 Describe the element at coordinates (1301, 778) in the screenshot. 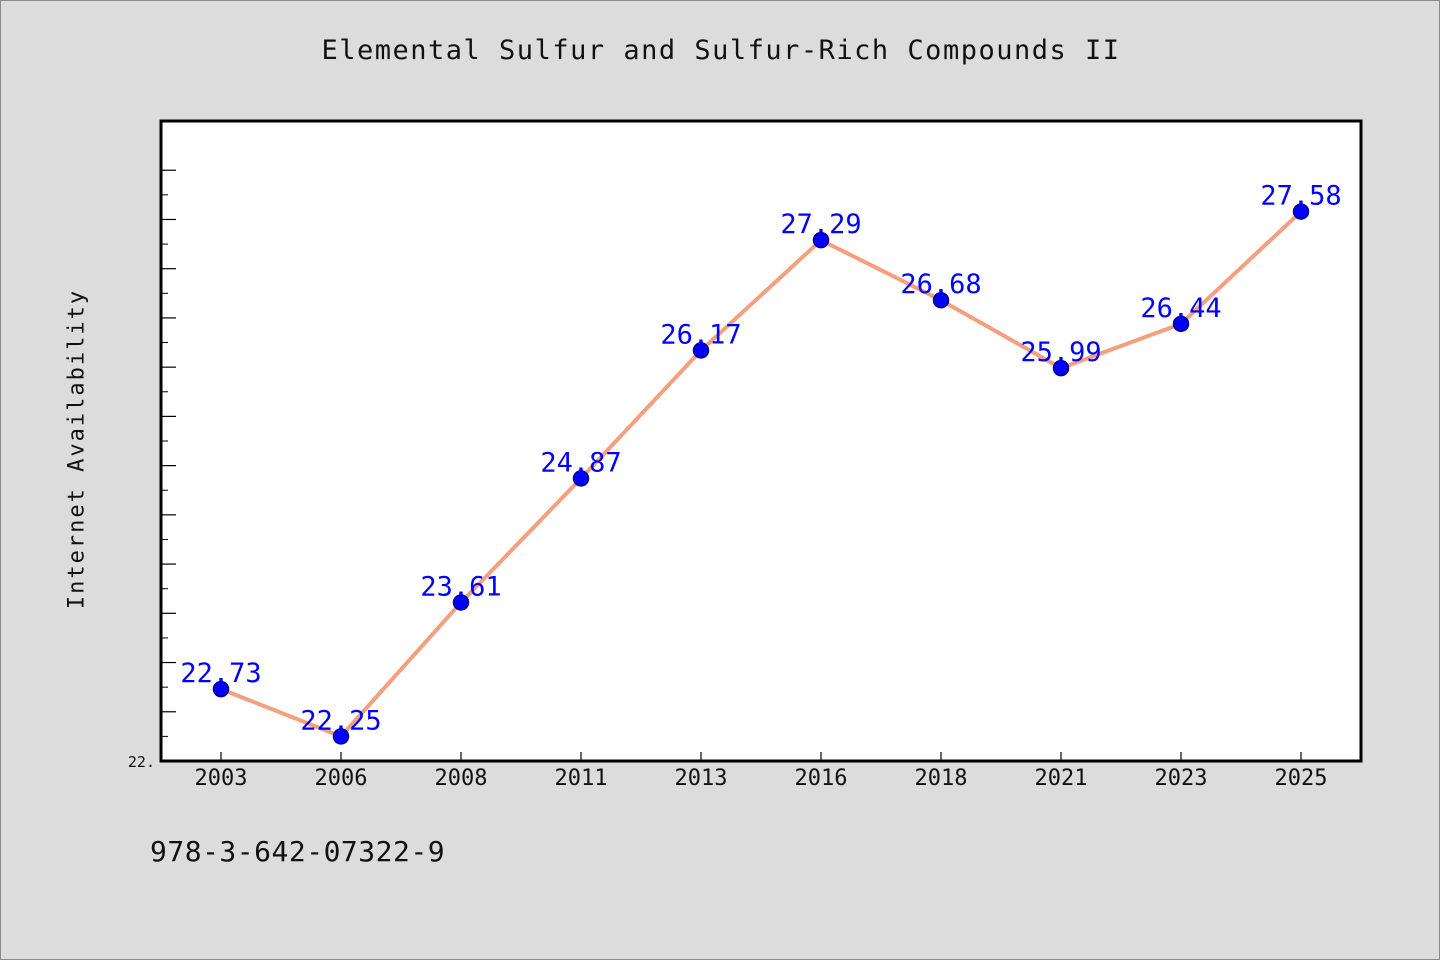

I see `x-tick-label: 2025` at that location.